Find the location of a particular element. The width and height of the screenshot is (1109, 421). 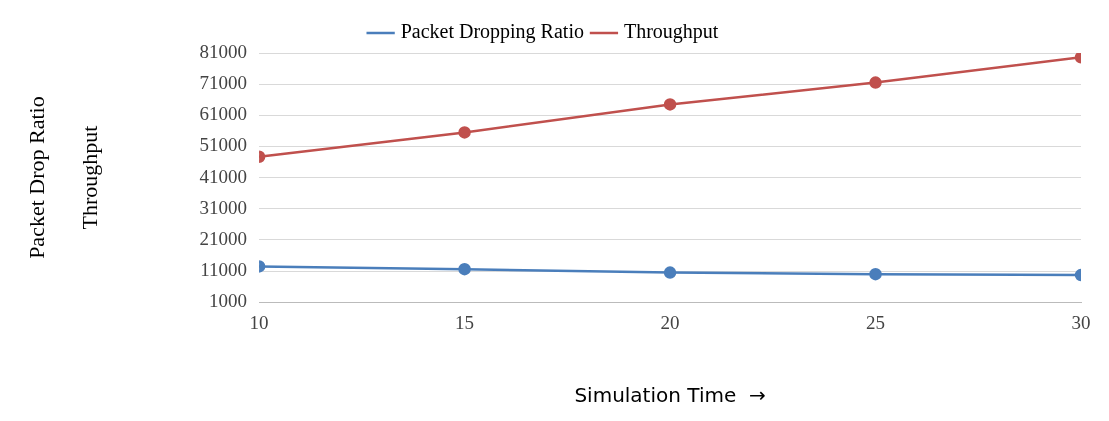

y-tick-label: 21000 is located at coordinates (223, 238).